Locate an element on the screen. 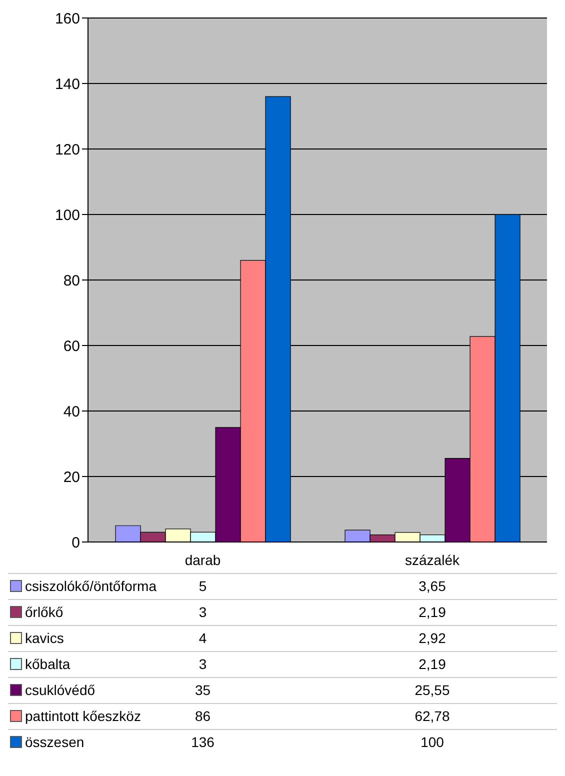 The image size is (565, 776). data-label: 136 is located at coordinates (203, 742).